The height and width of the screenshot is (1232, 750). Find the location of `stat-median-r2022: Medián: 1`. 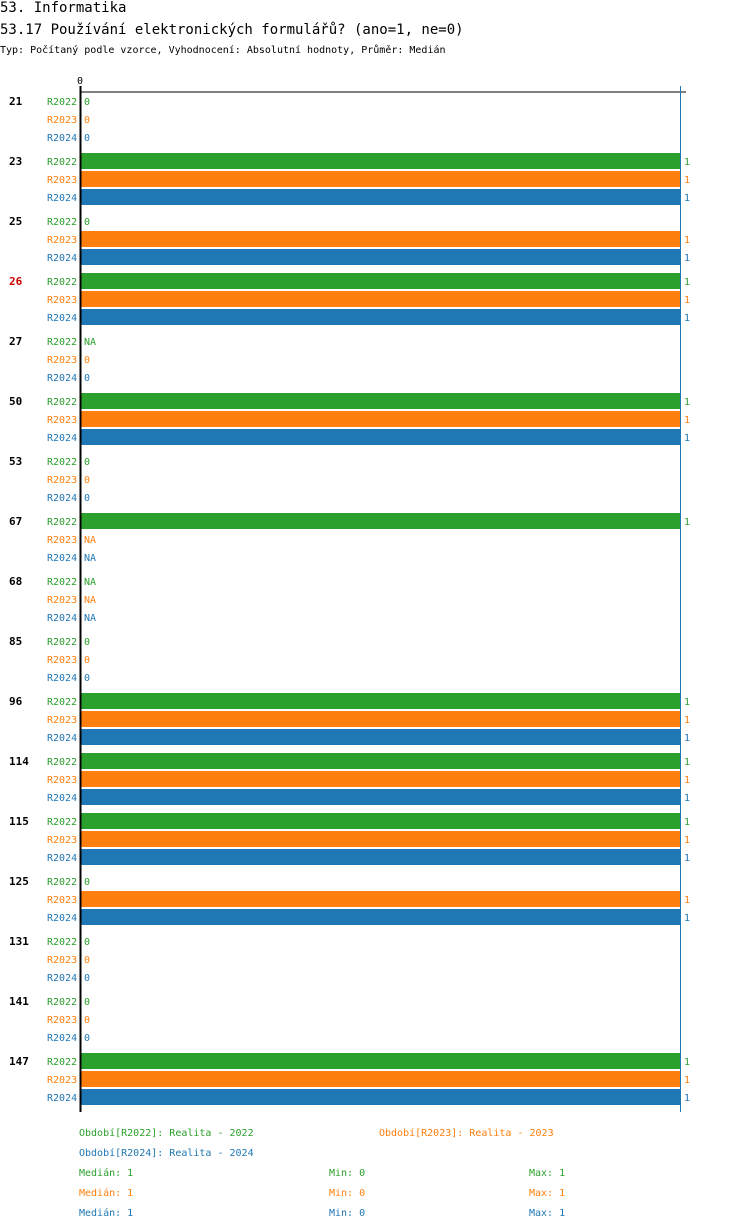

stat-median-r2022: Medián: 1 is located at coordinates (106, 1173).